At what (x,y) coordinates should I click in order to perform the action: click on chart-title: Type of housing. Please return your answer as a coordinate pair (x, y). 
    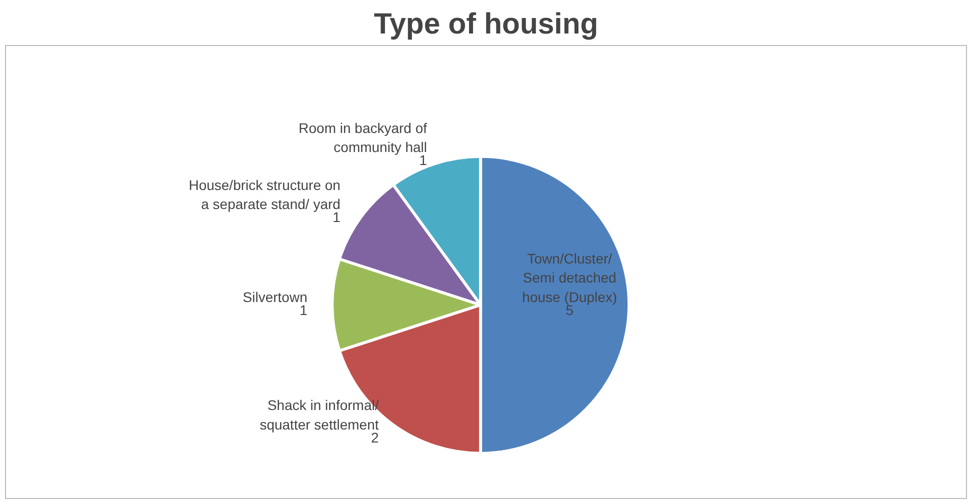
    Looking at the image, I should click on (486, 24).